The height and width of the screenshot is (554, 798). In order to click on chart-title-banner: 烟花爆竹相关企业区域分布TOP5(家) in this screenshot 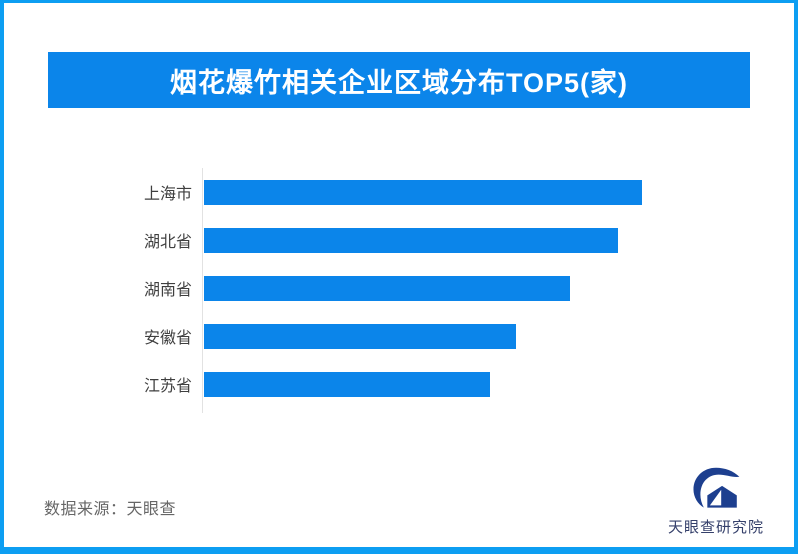, I will do `click(399, 80)`.